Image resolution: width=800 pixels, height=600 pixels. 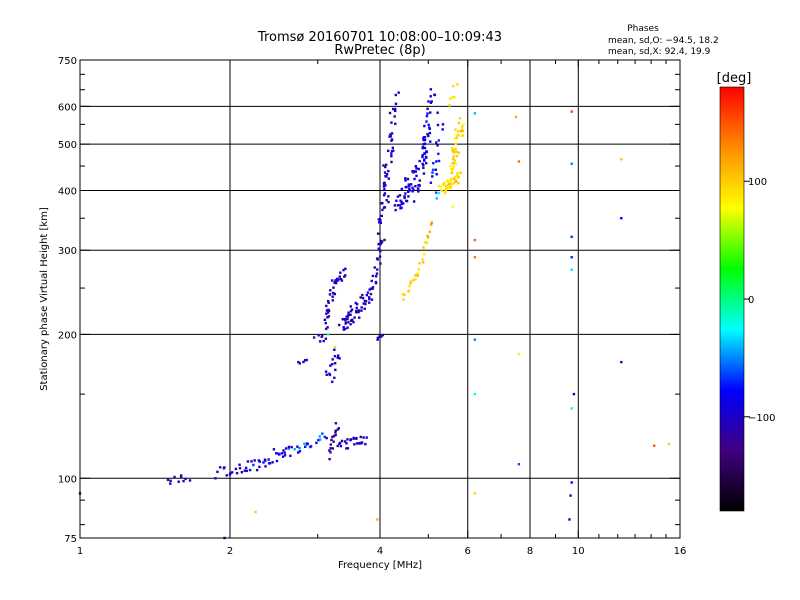 I want to click on colorbar-fill, so click(x=732, y=299).